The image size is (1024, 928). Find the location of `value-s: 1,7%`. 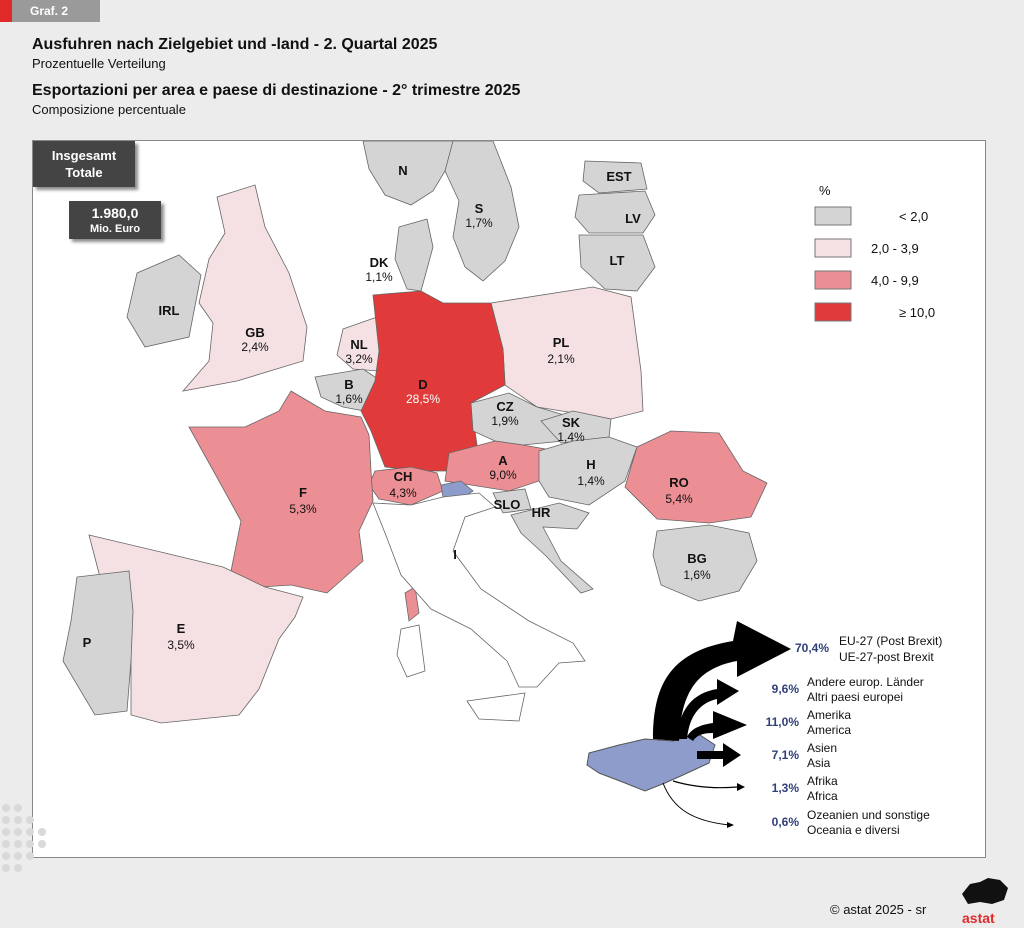

value-s: 1,7% is located at coordinates (479, 223).